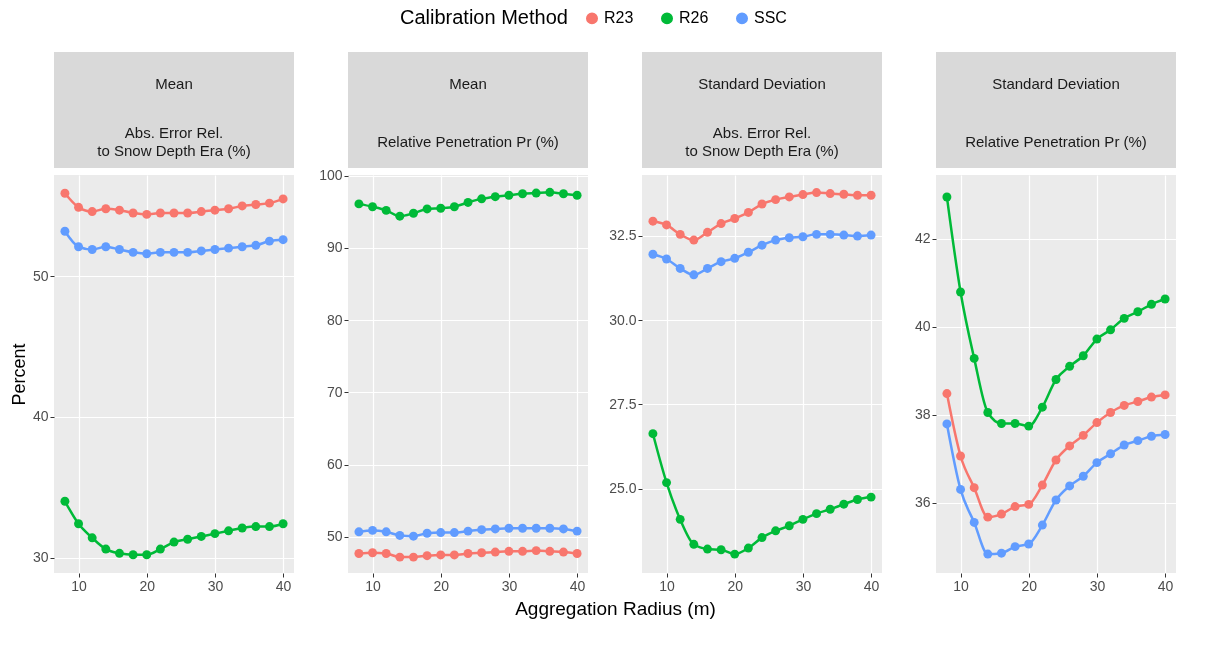  Describe the element at coordinates (1029, 585) in the screenshot. I see `x-tick-label: 20` at that location.